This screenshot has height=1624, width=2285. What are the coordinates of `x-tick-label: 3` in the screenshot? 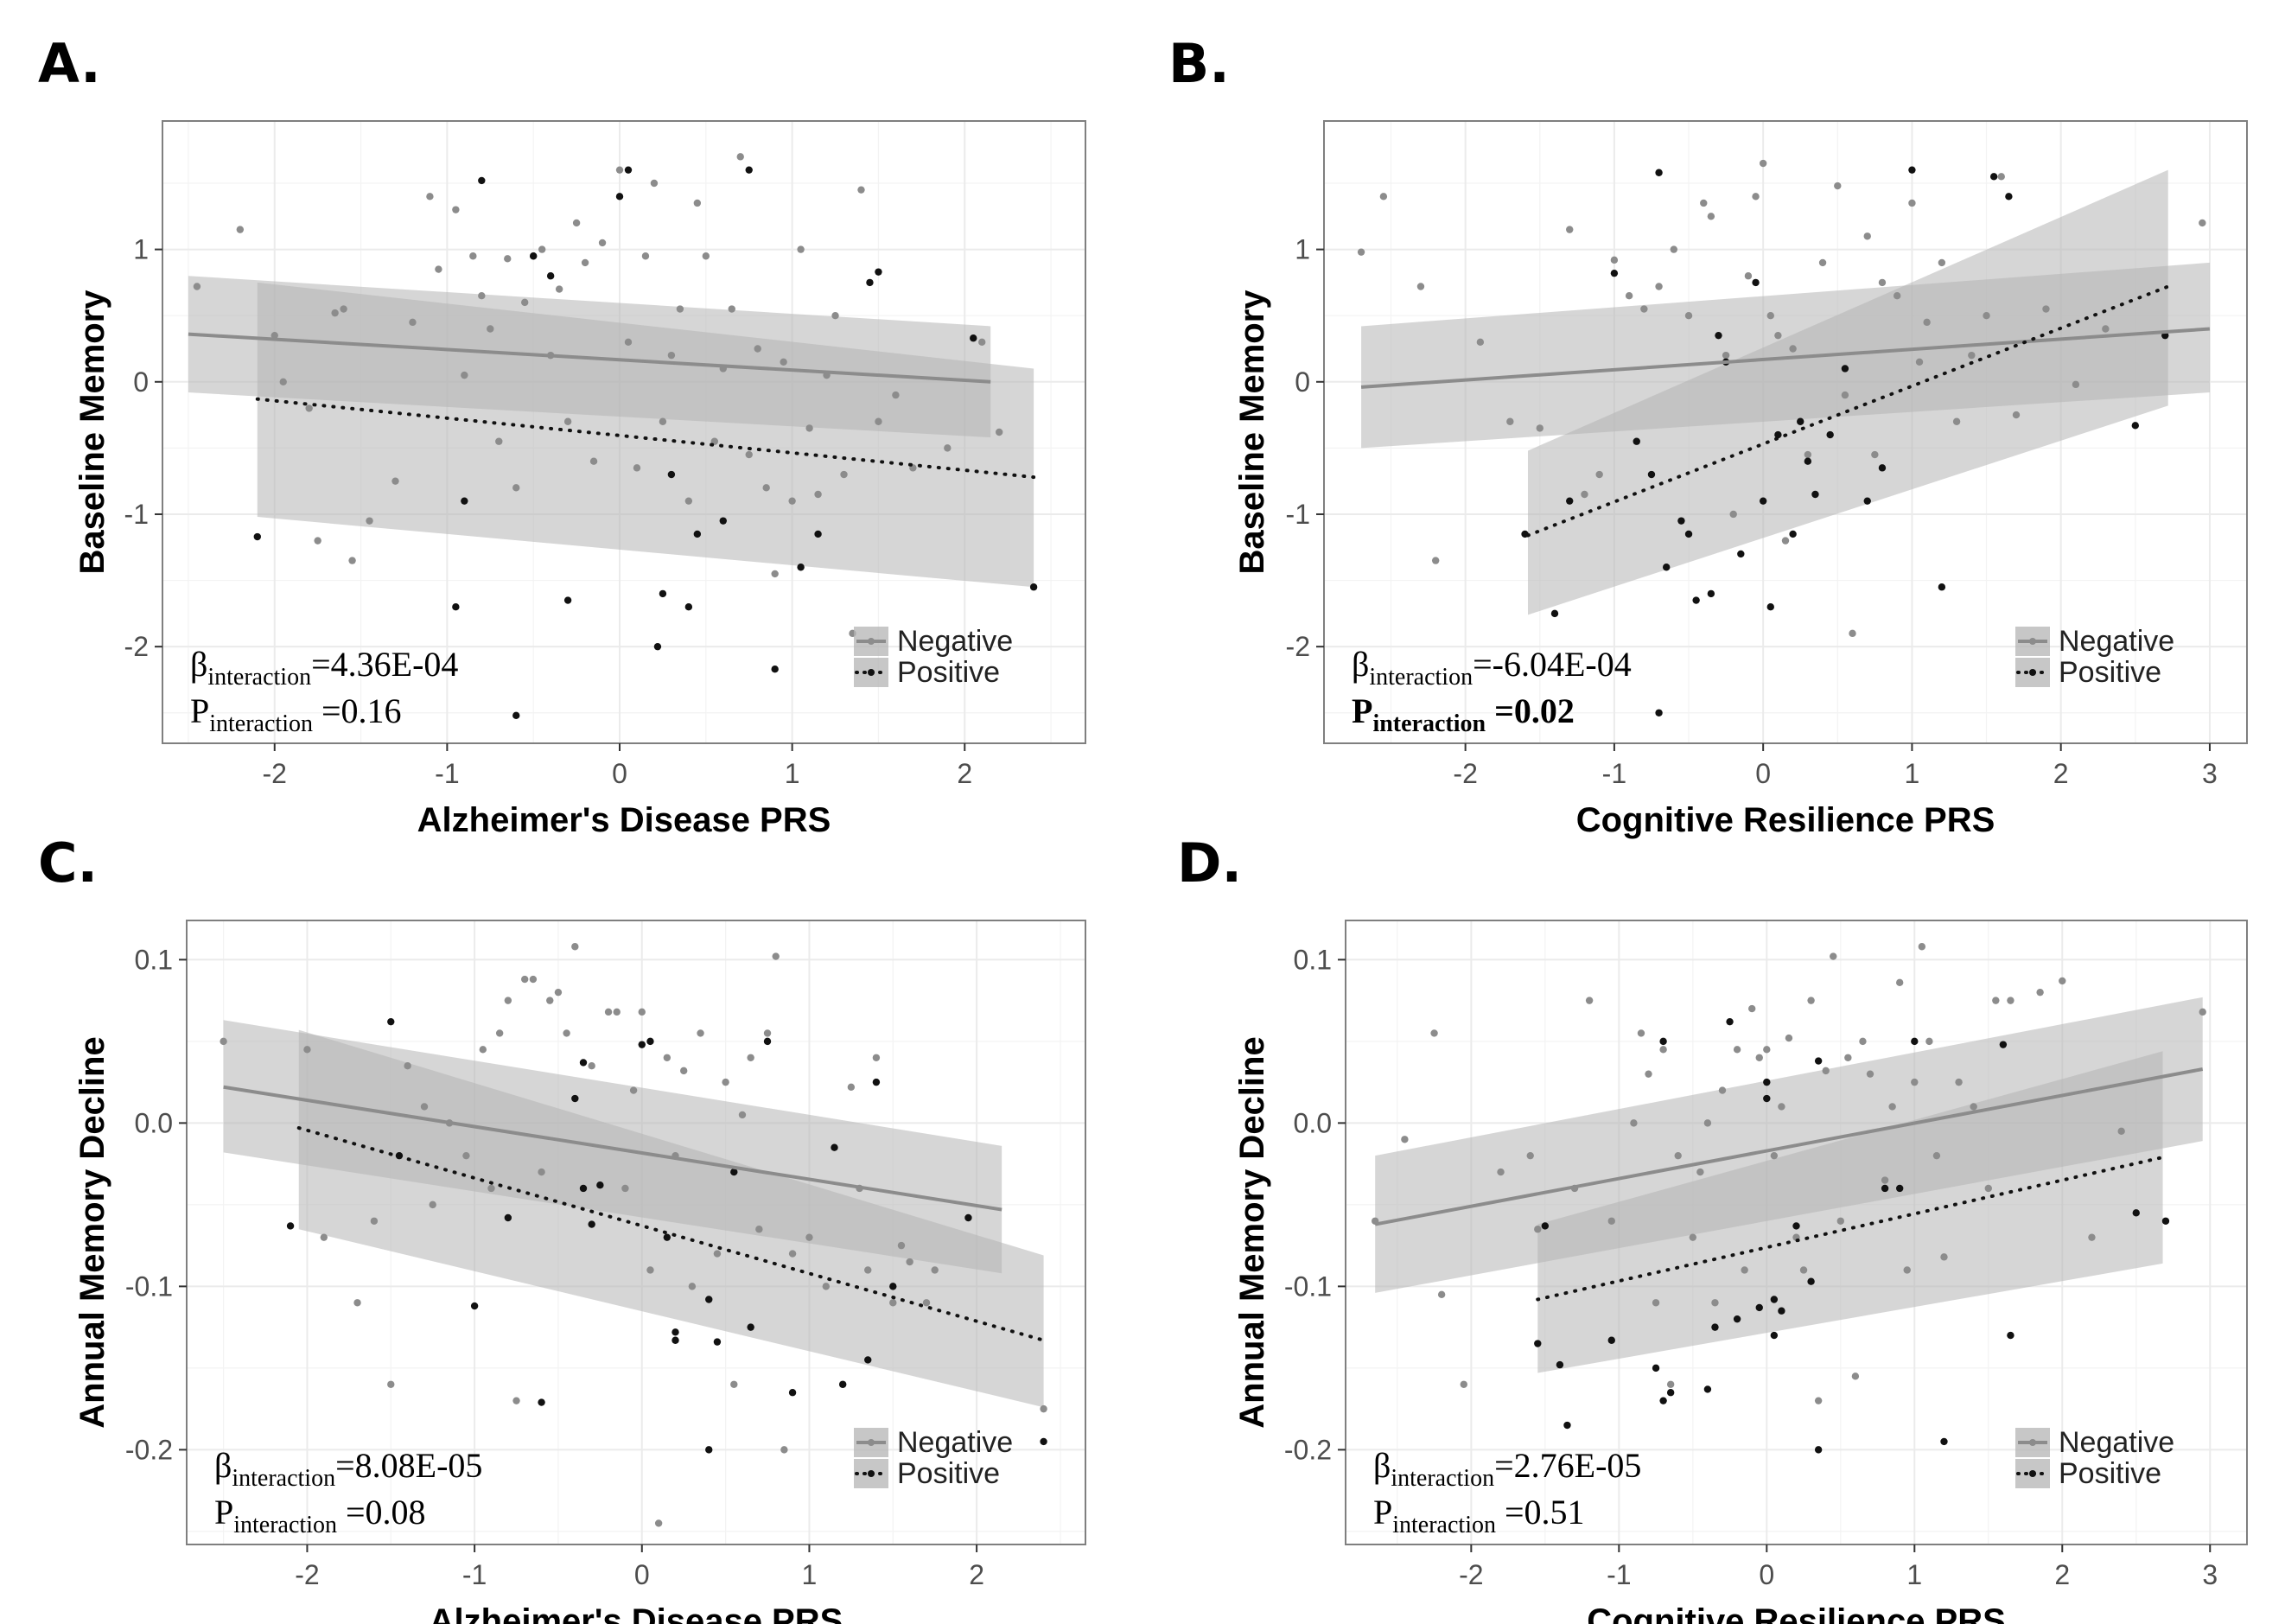 It's located at (2210, 1574).